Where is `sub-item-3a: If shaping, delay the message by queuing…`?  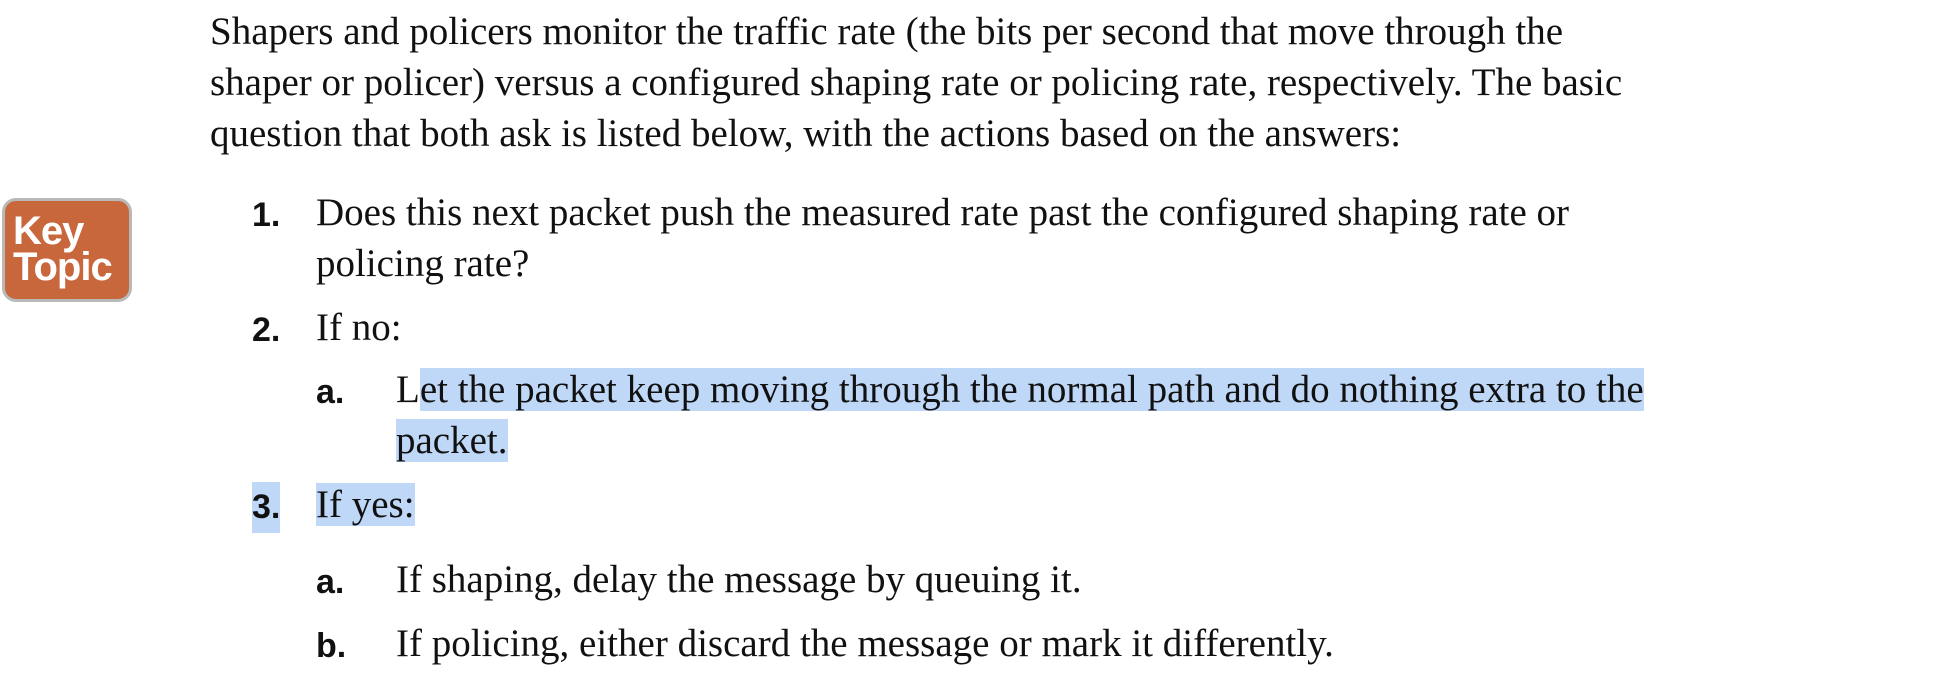
sub-item-3a: If shaping, delay the message by queuing… is located at coordinates (739, 579).